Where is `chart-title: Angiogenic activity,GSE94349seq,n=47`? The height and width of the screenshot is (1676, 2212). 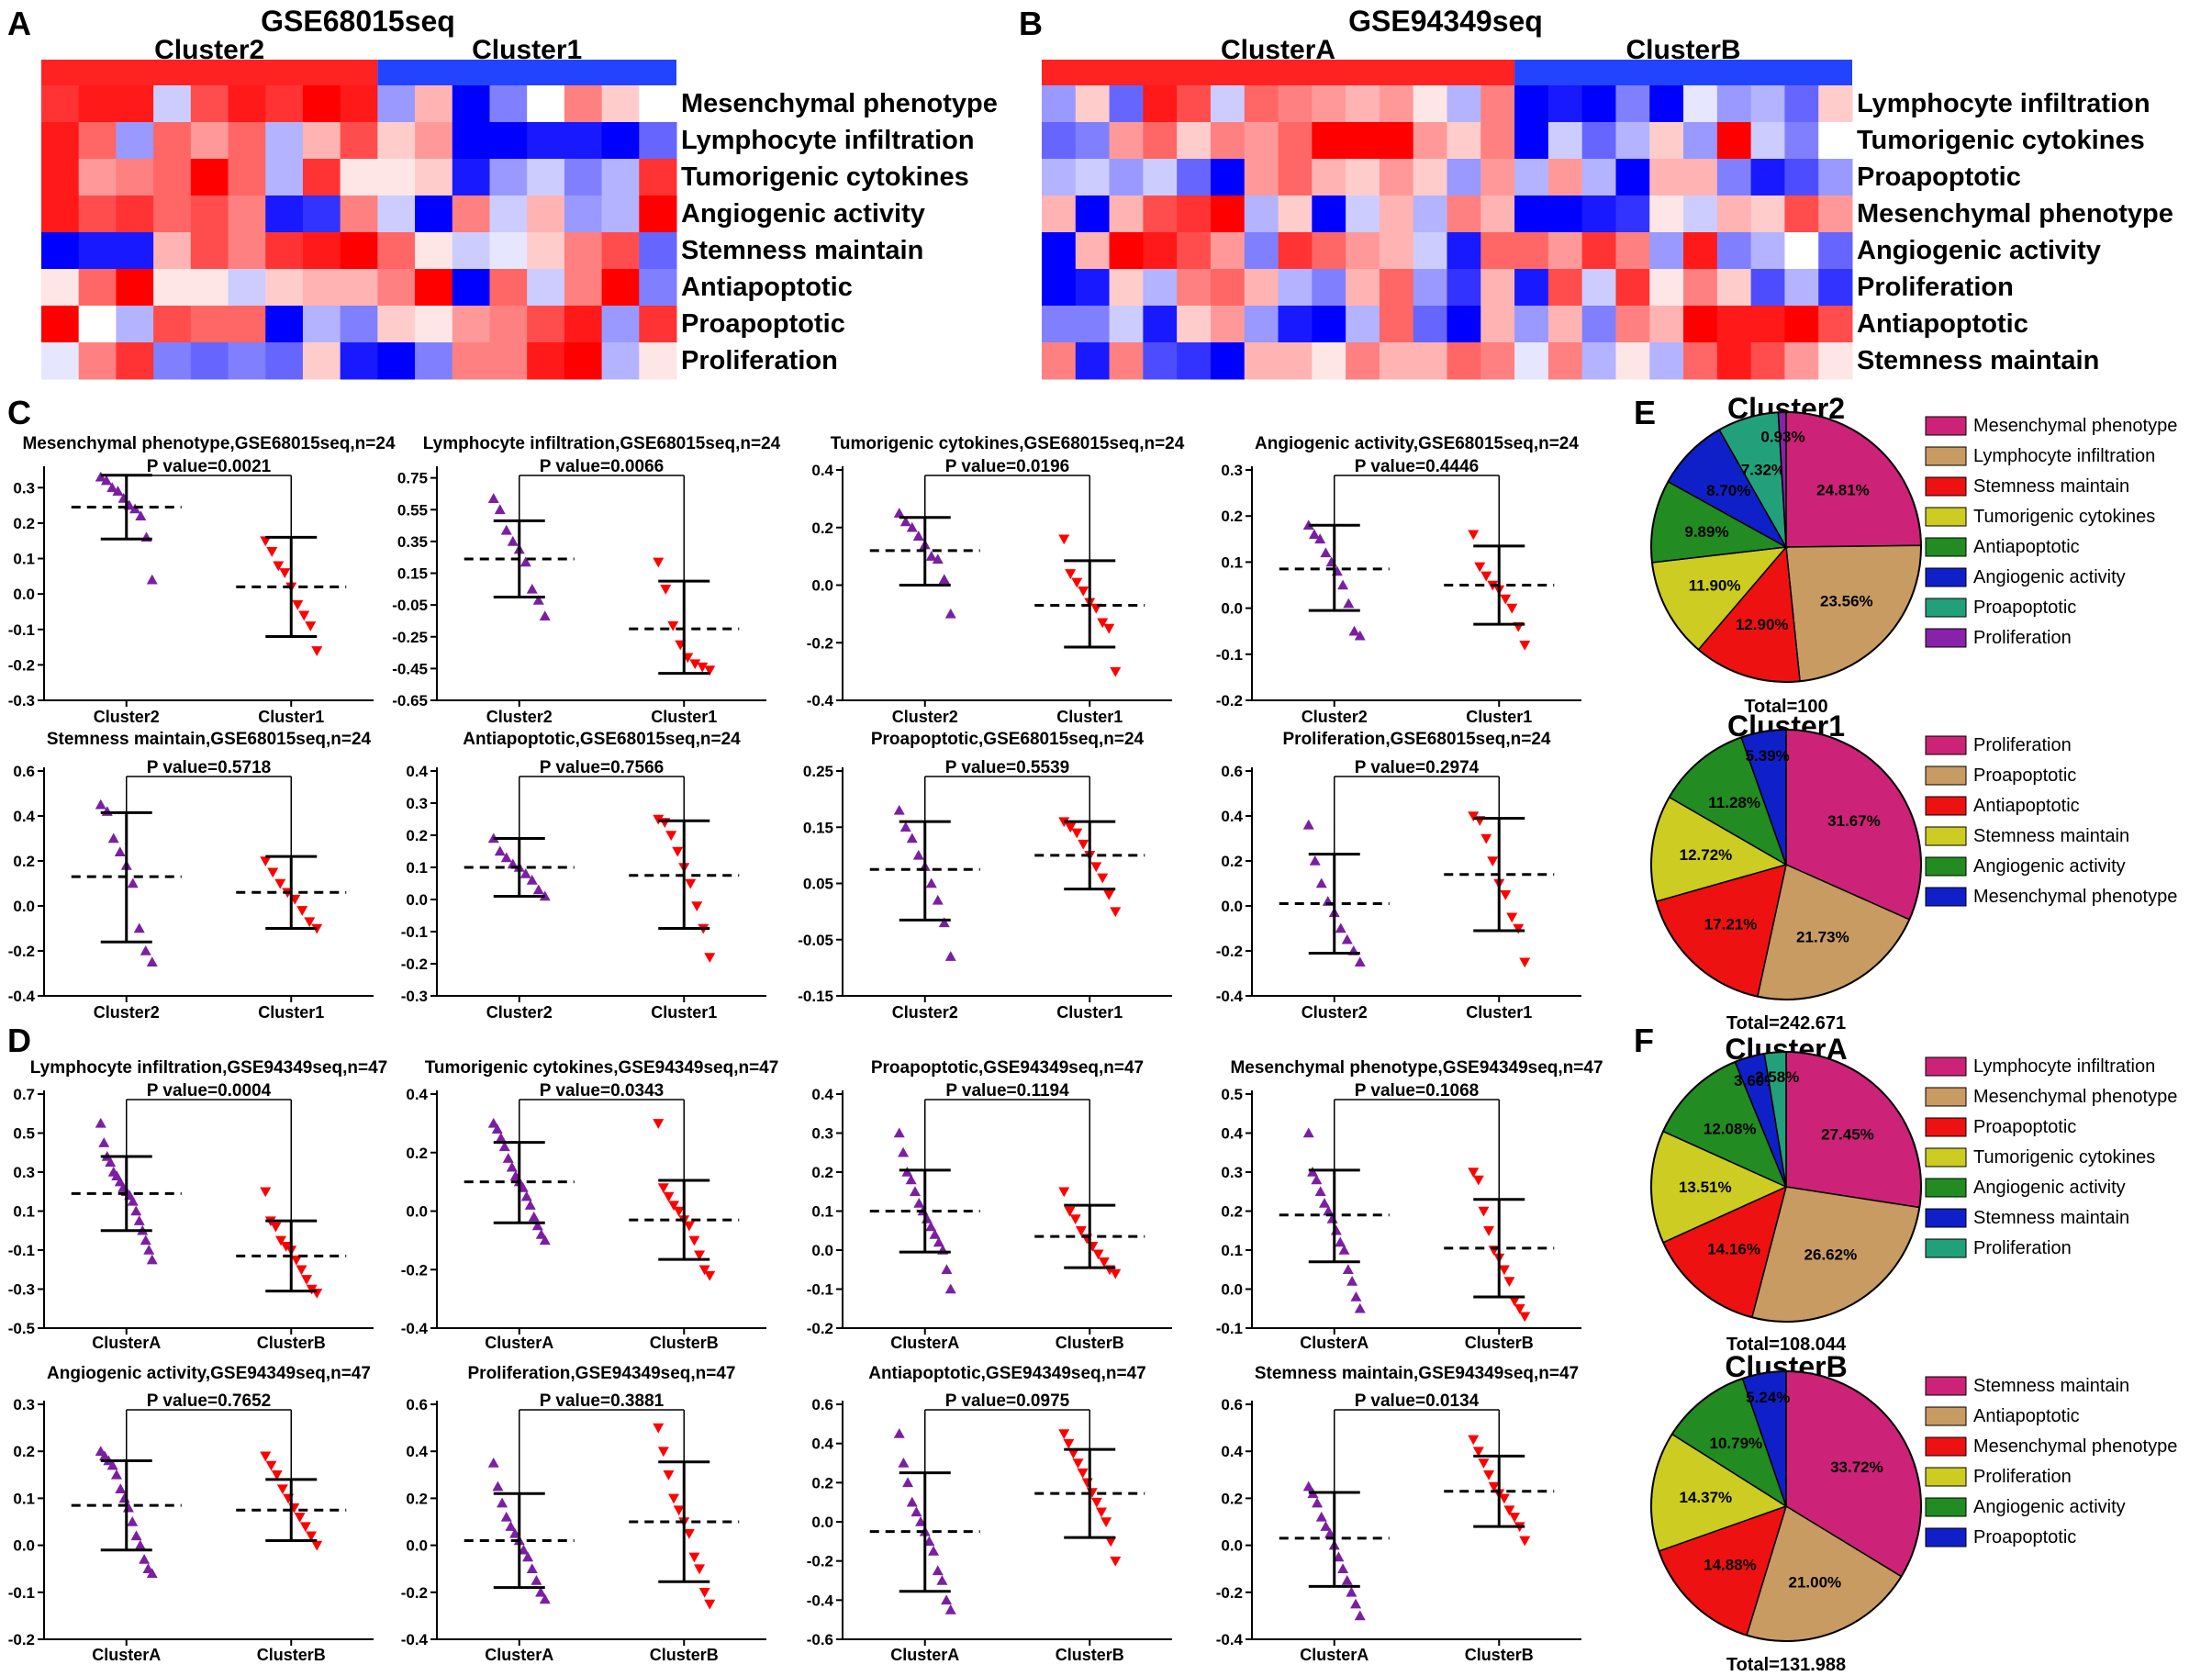
chart-title: Angiogenic activity,GSE94349seq,n=47 is located at coordinates (209, 1373).